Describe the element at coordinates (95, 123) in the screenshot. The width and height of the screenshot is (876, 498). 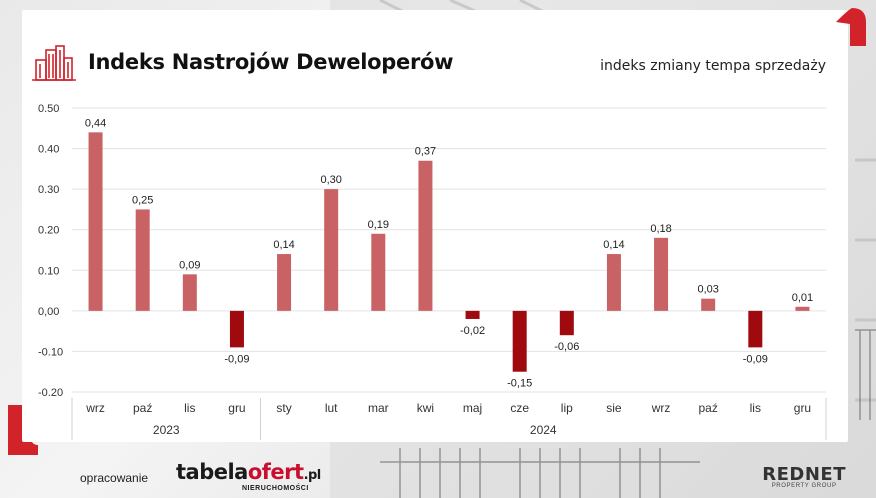
I see `data-label: 0,44` at that location.